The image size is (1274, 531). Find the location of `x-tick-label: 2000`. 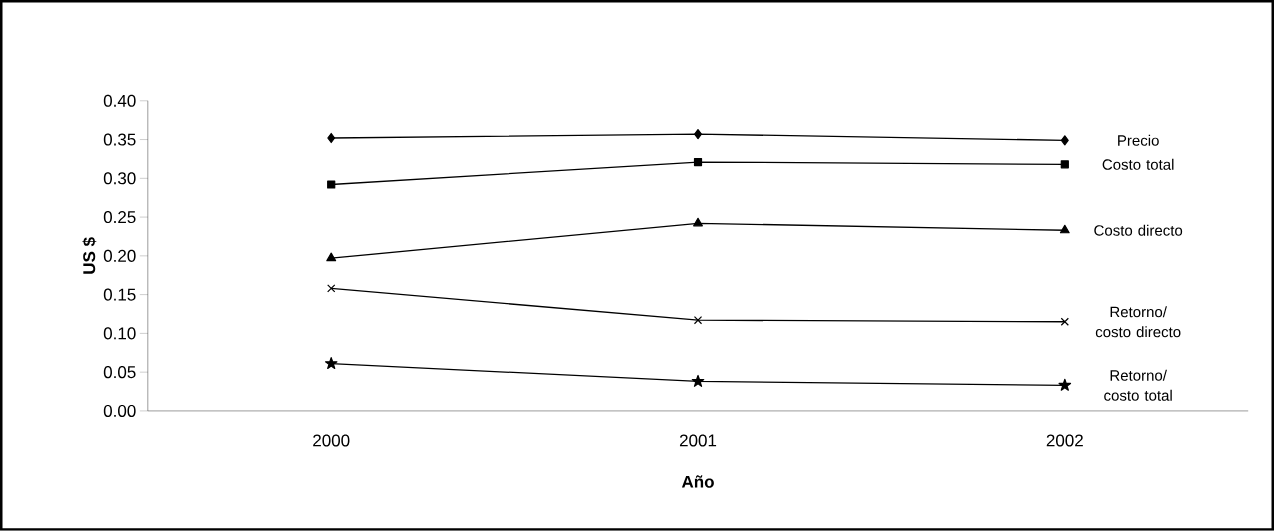

x-tick-label: 2000 is located at coordinates (331, 440).